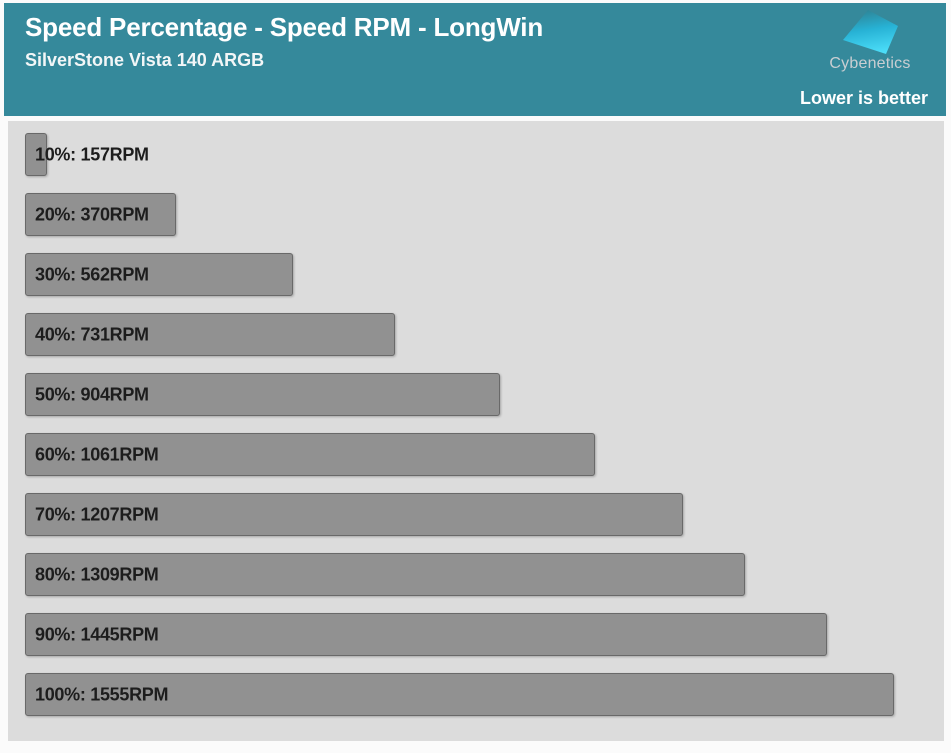  I want to click on bar-90%, so click(426, 634).